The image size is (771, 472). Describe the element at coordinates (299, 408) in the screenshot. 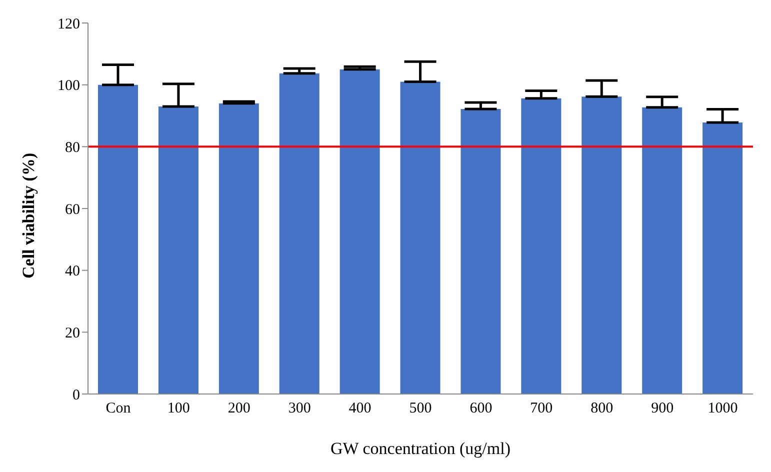

I see `x-tick-label: 300` at that location.